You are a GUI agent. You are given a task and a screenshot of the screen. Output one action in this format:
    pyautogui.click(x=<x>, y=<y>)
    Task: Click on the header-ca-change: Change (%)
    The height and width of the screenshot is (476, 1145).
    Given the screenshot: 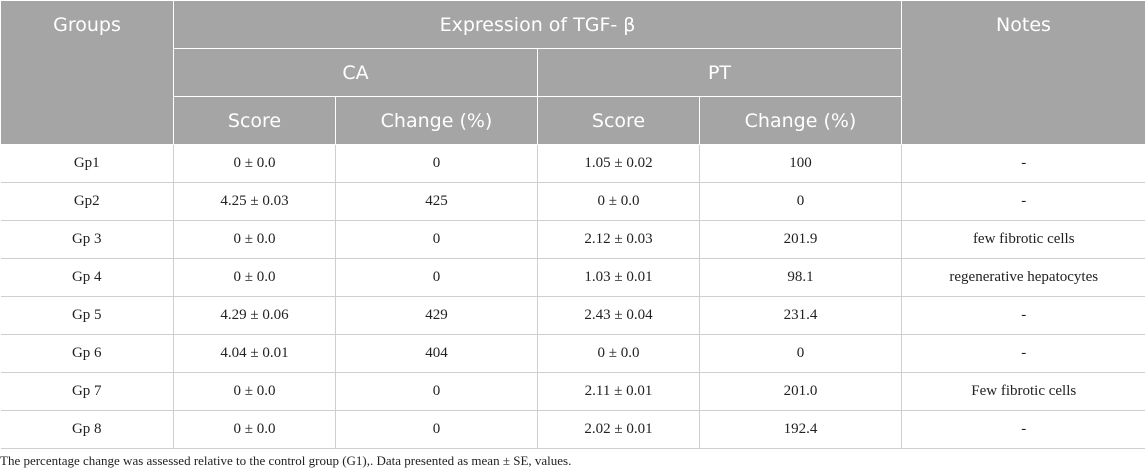 What is the action you would take?
    pyautogui.click(x=436, y=120)
    